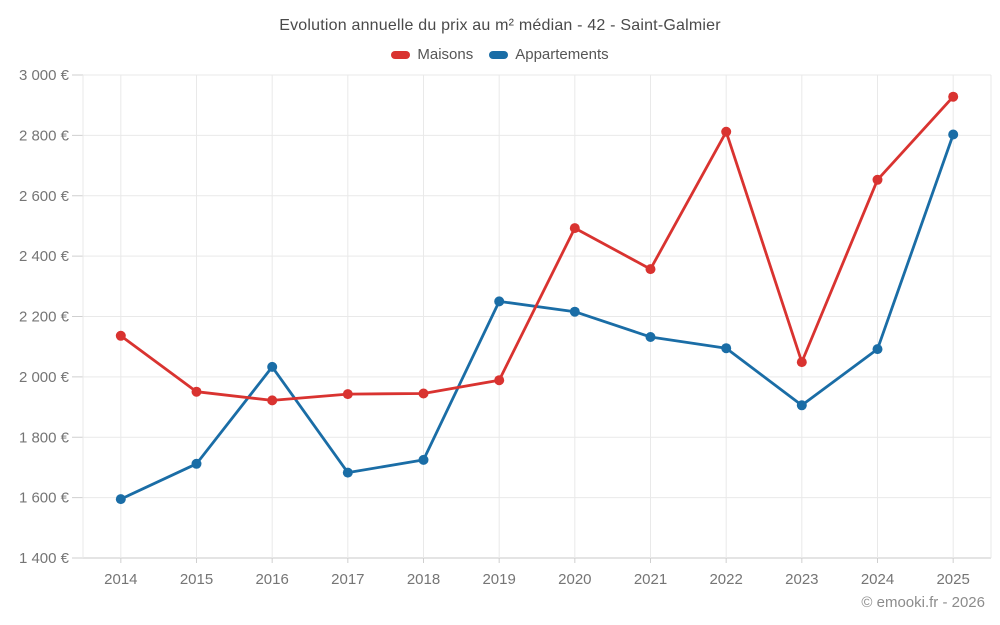 This screenshot has width=1000, height=625. Describe the element at coordinates (44, 317) in the screenshot. I see `y-axis-label: 2 200 €` at that location.